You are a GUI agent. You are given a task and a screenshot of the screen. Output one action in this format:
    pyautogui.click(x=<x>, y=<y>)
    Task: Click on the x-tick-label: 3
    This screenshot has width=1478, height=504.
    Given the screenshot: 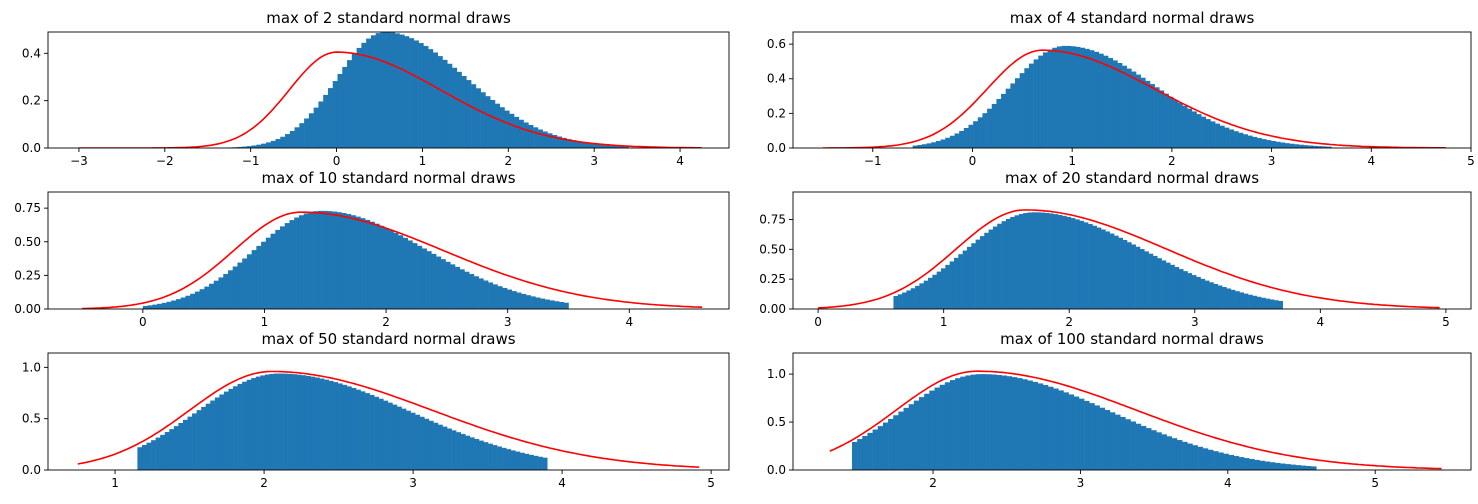 What is the action you would take?
    pyautogui.click(x=594, y=161)
    